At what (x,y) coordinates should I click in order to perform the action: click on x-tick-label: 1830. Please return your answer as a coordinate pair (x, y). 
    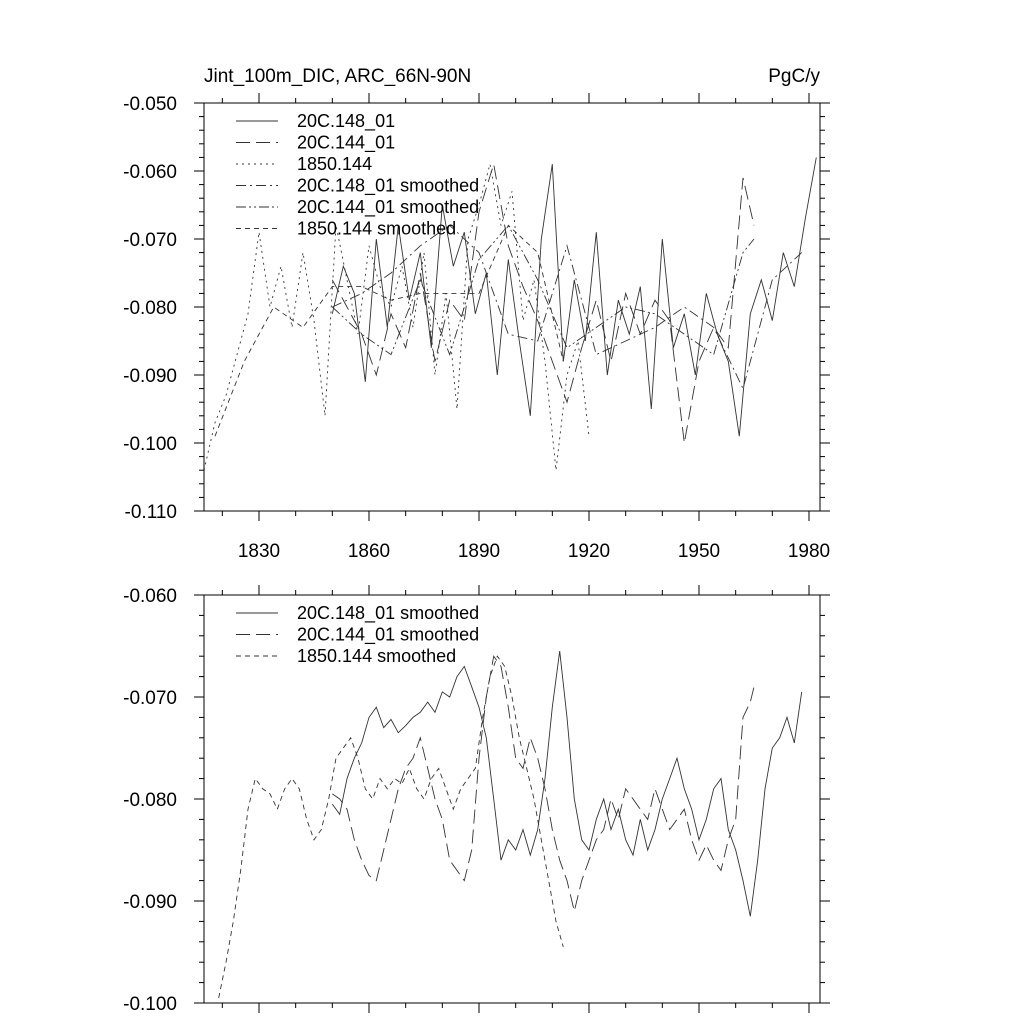
    Looking at the image, I should click on (259, 551).